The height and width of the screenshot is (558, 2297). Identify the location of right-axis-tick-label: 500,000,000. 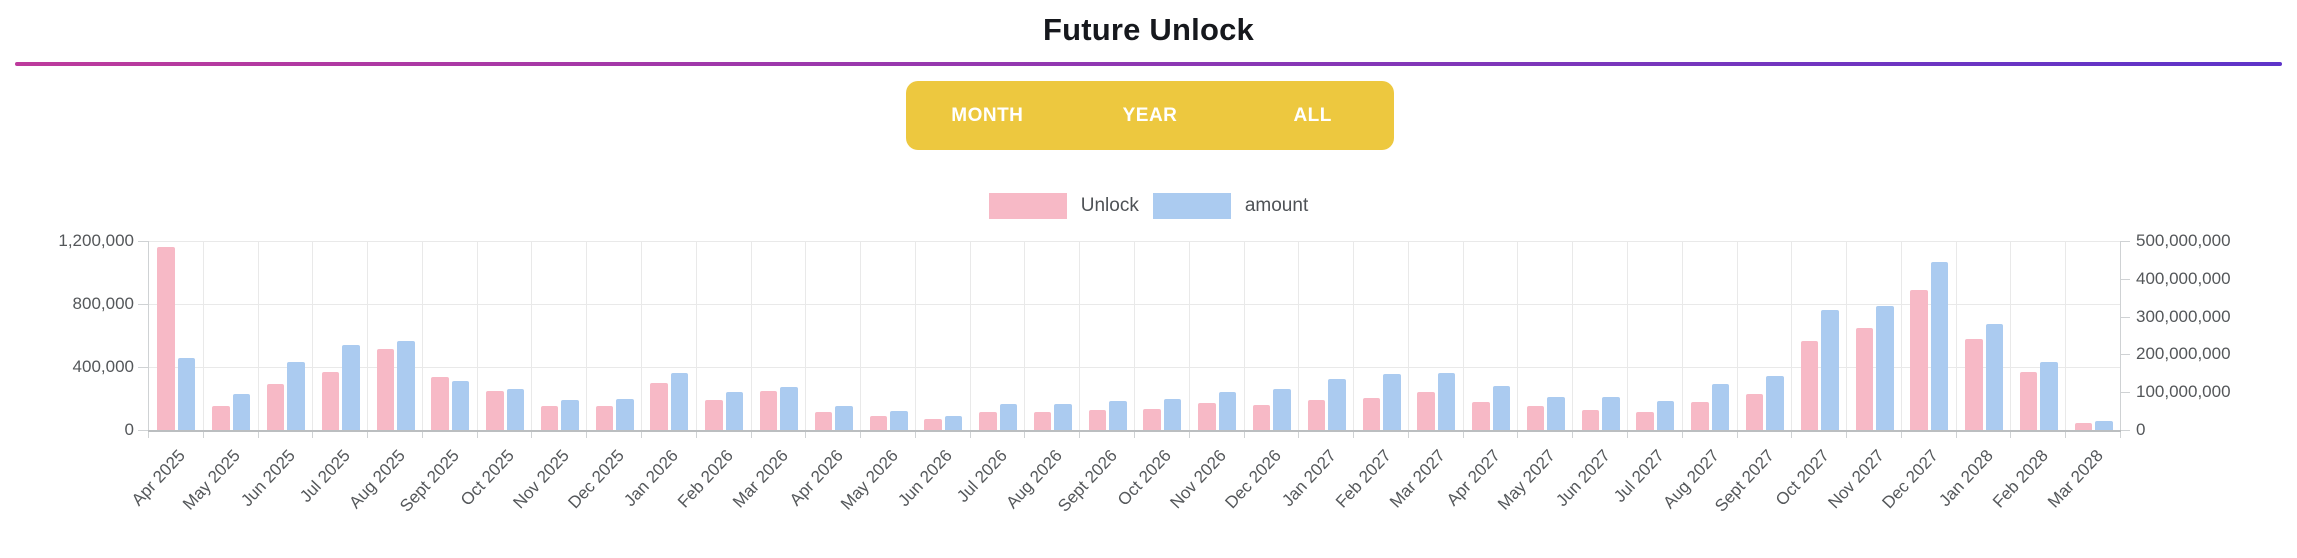
(2183, 240).